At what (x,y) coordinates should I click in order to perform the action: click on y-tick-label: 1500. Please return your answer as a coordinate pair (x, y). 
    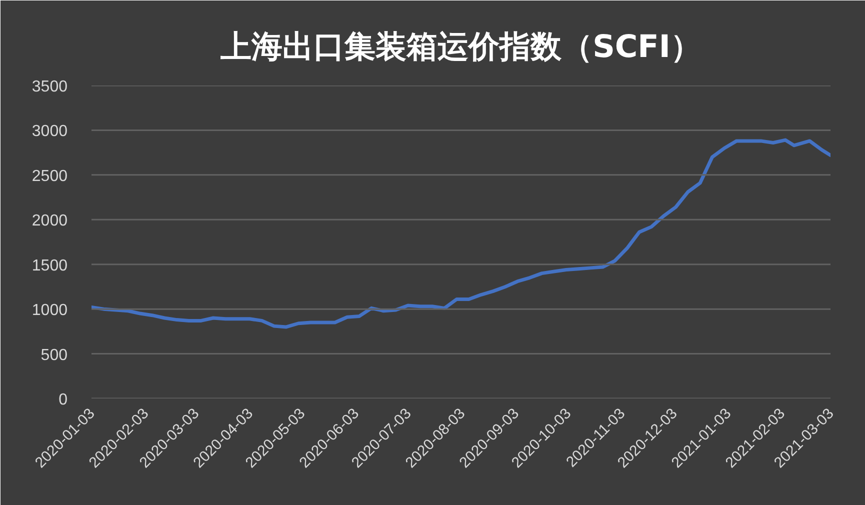
    Looking at the image, I should click on (50, 265).